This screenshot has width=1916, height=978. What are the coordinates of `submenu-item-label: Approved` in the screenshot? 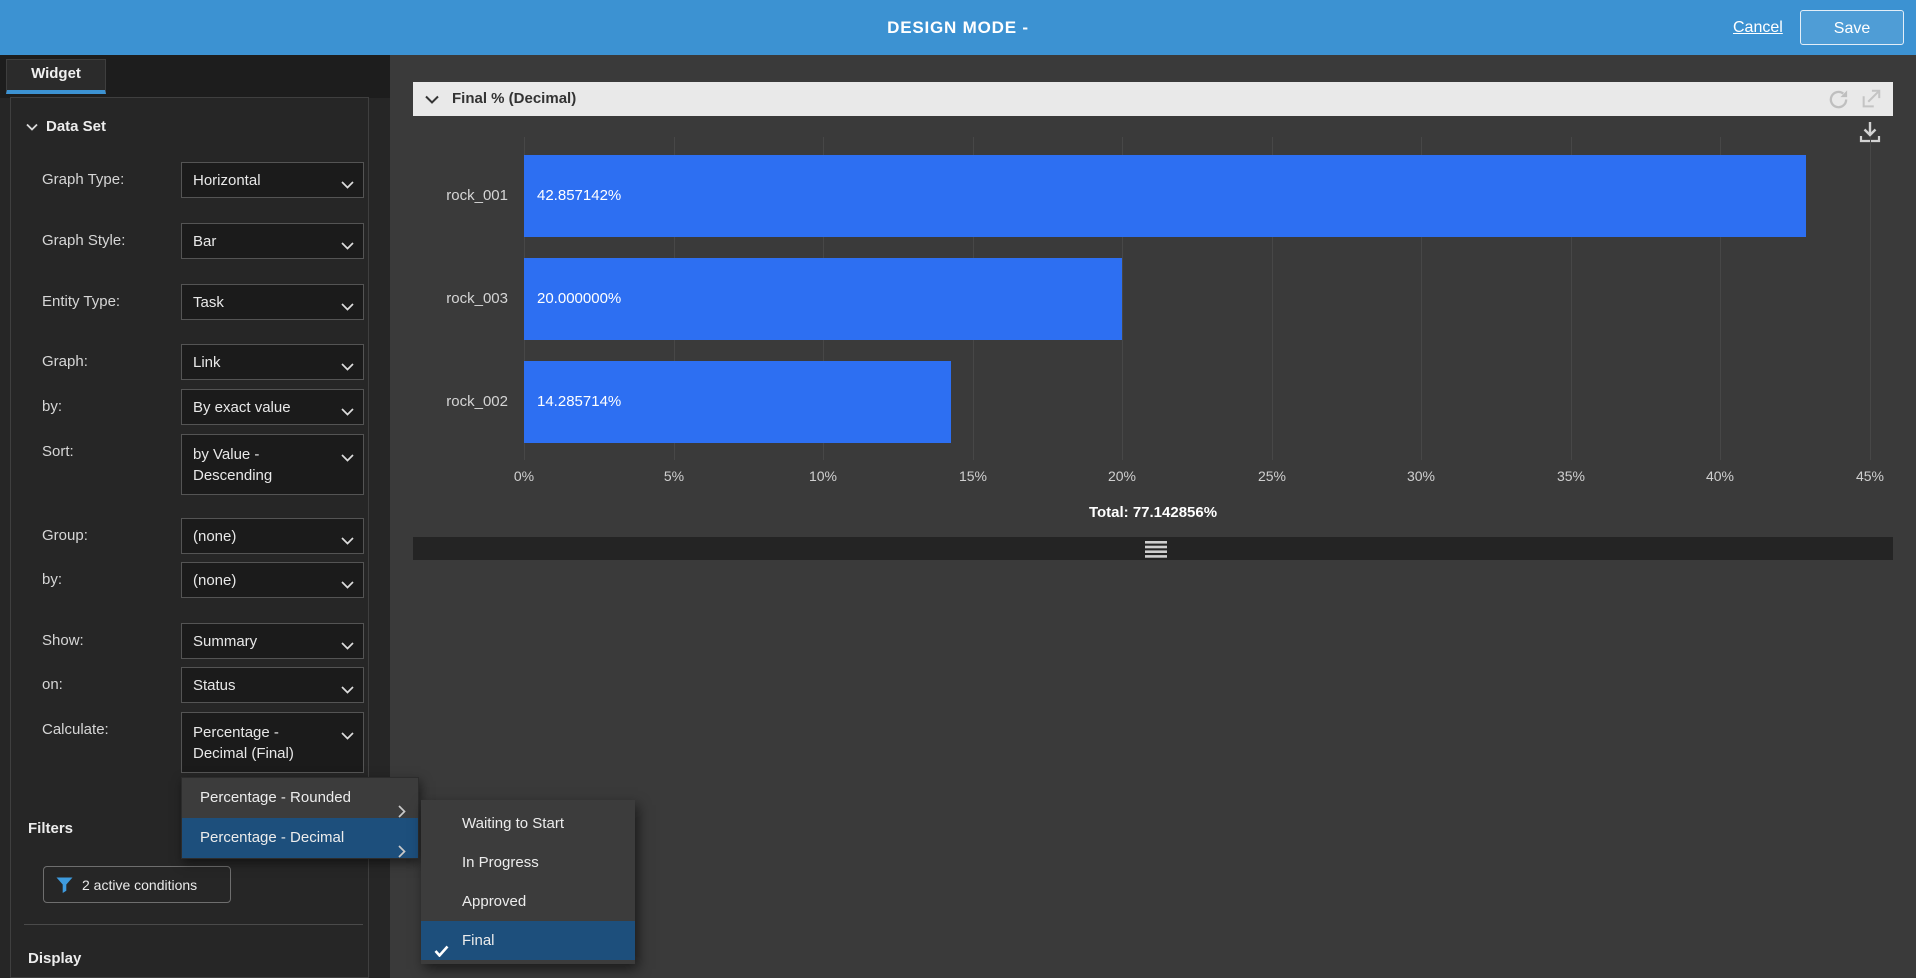 It's located at (494, 901).